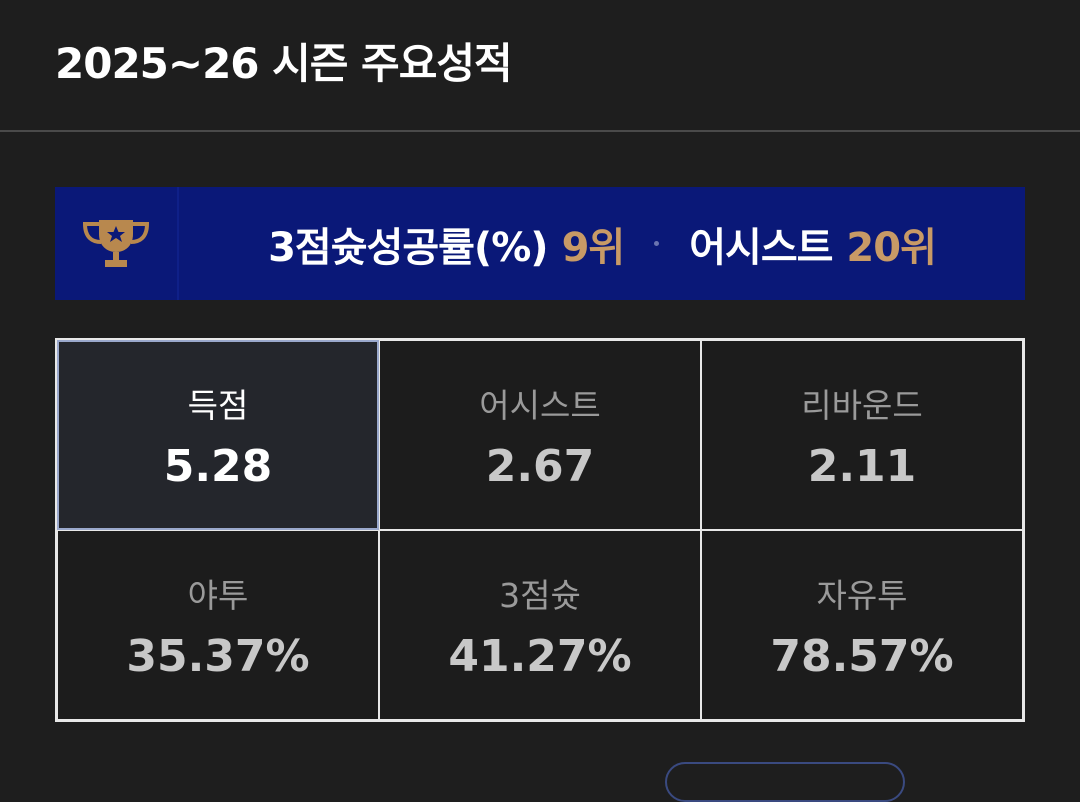 The width and height of the screenshot is (1080, 802). Describe the element at coordinates (284, 63) in the screenshot. I see `section-title: 2025~26 시즌 주요성적` at that location.